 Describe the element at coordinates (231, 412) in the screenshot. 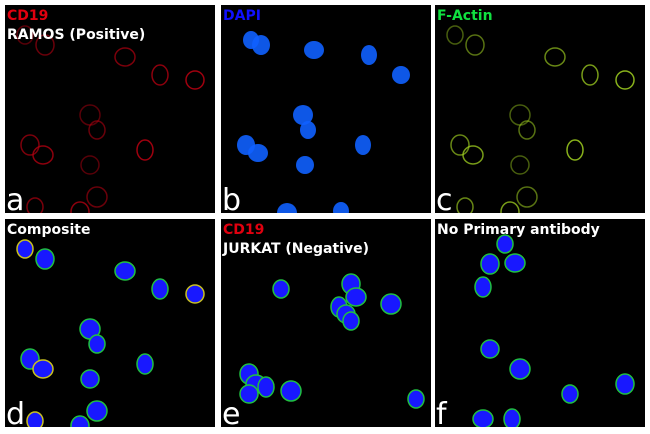

I see `panel-letter: e` at that location.